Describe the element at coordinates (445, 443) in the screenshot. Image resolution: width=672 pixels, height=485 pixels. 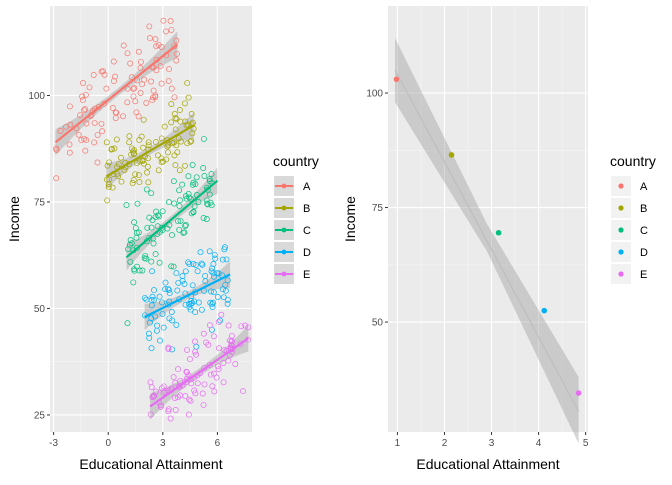
I see `x-tick-label: 2` at that location.